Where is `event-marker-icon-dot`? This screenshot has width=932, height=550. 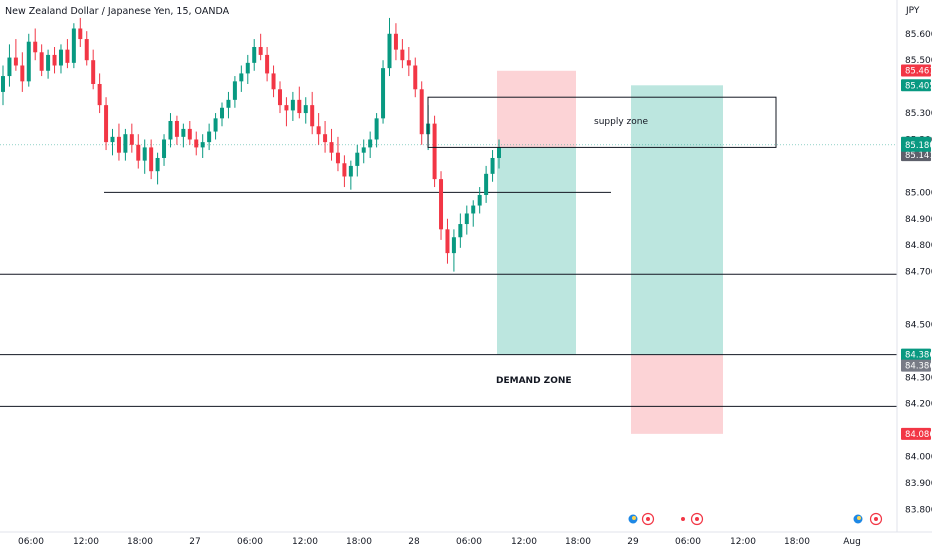 event-marker-icon-dot is located at coordinates (876, 519).